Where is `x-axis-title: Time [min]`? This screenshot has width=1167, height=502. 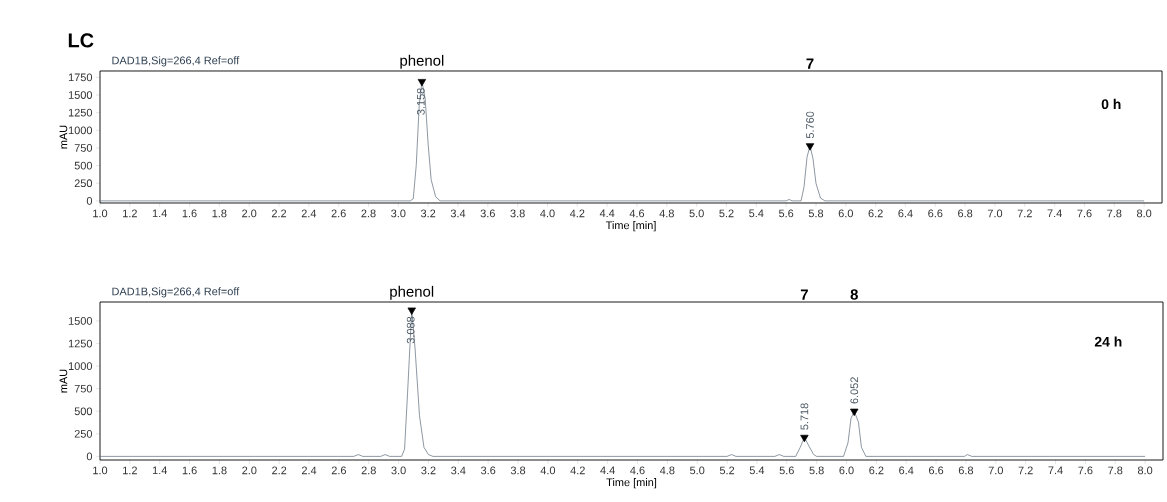 x-axis-title: Time [min] is located at coordinates (631, 483).